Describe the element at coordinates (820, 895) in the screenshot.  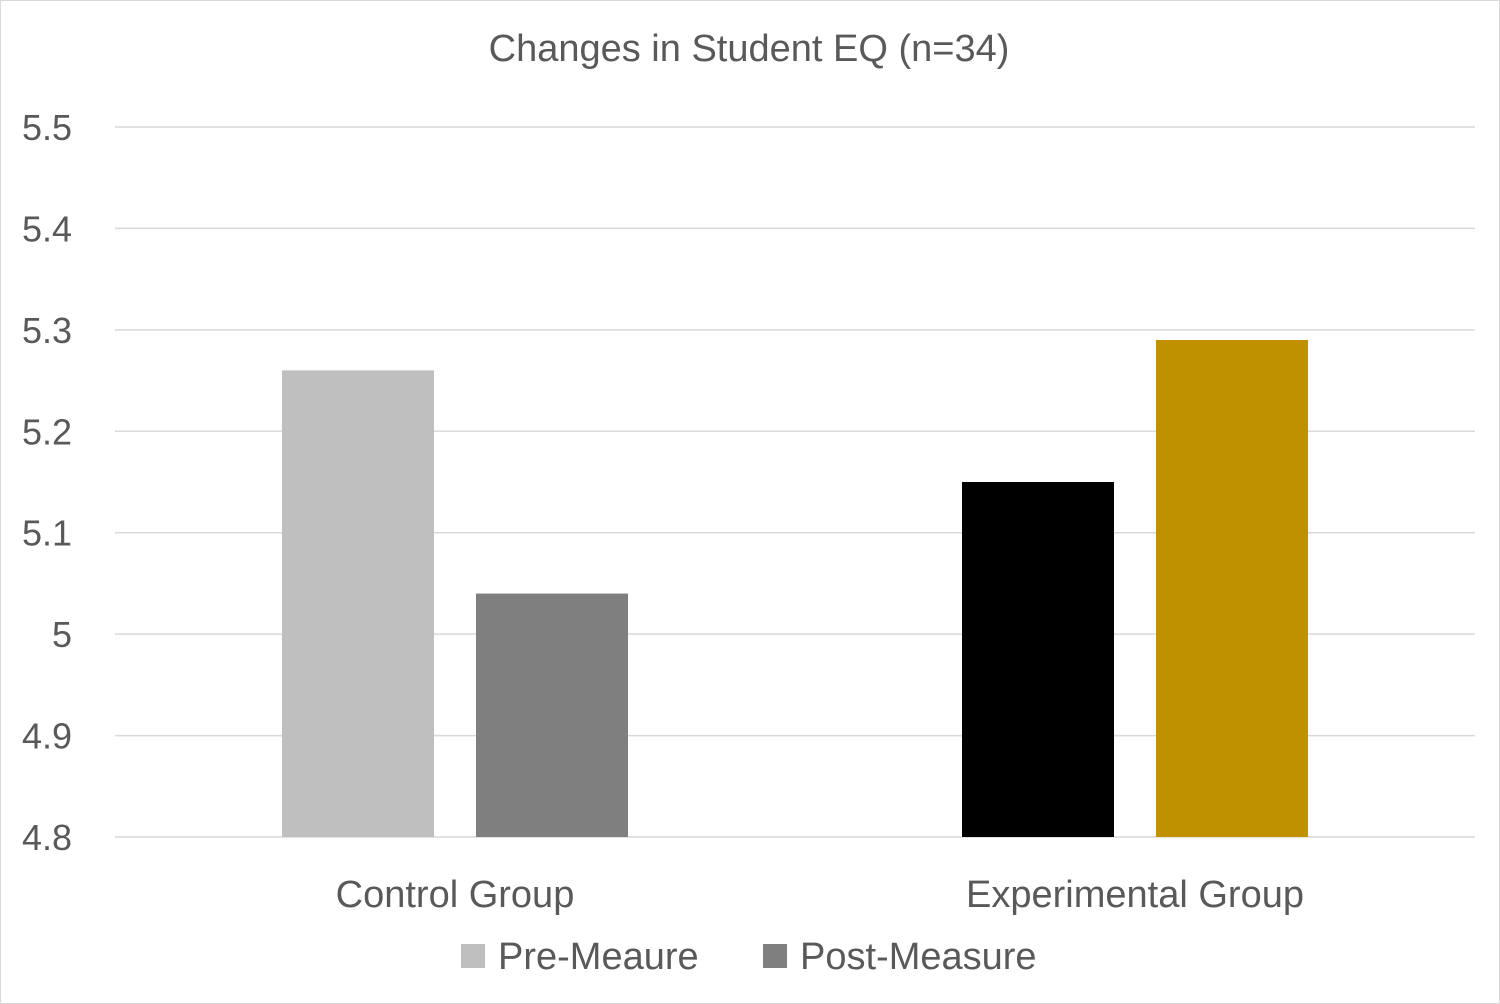
I see `x-axis-categories: Control Group Experimental Group` at that location.